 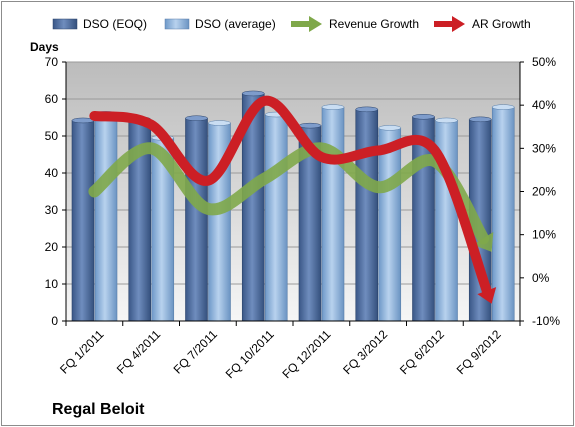 I want to click on company-name: Regal Beloit, so click(x=98, y=409).